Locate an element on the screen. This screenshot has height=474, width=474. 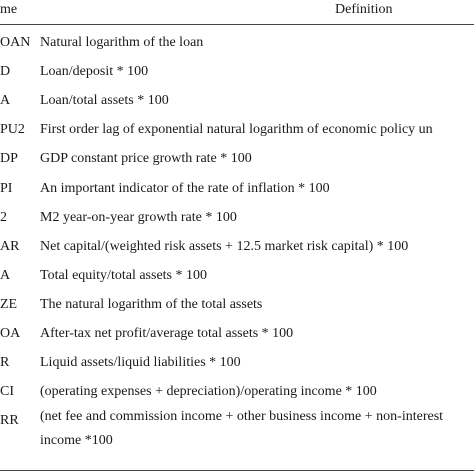
header-name: me is located at coordinates (9, 9).